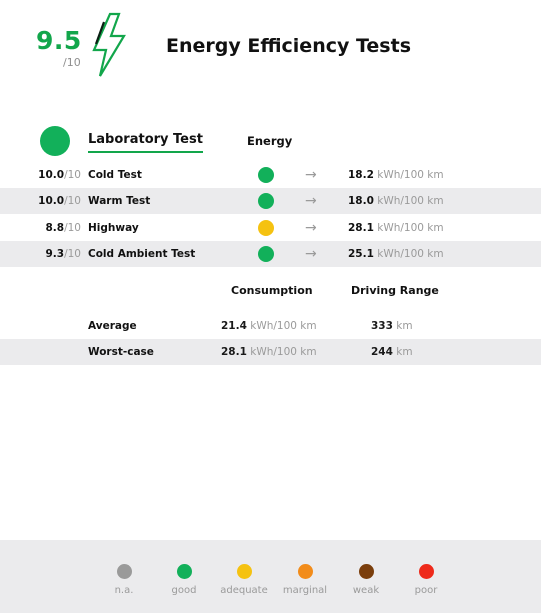 This screenshot has width=541, height=613. I want to click on summary-row: Worst-case 28.1 kWh/100 km 244 km, so click(270, 352).